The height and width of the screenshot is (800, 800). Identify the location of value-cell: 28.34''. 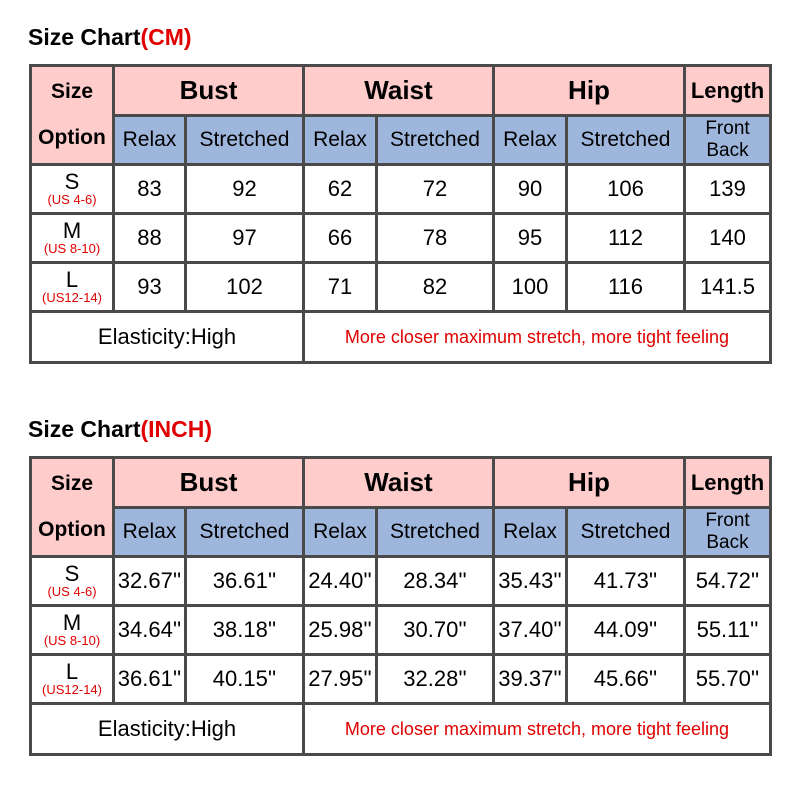
(435, 581).